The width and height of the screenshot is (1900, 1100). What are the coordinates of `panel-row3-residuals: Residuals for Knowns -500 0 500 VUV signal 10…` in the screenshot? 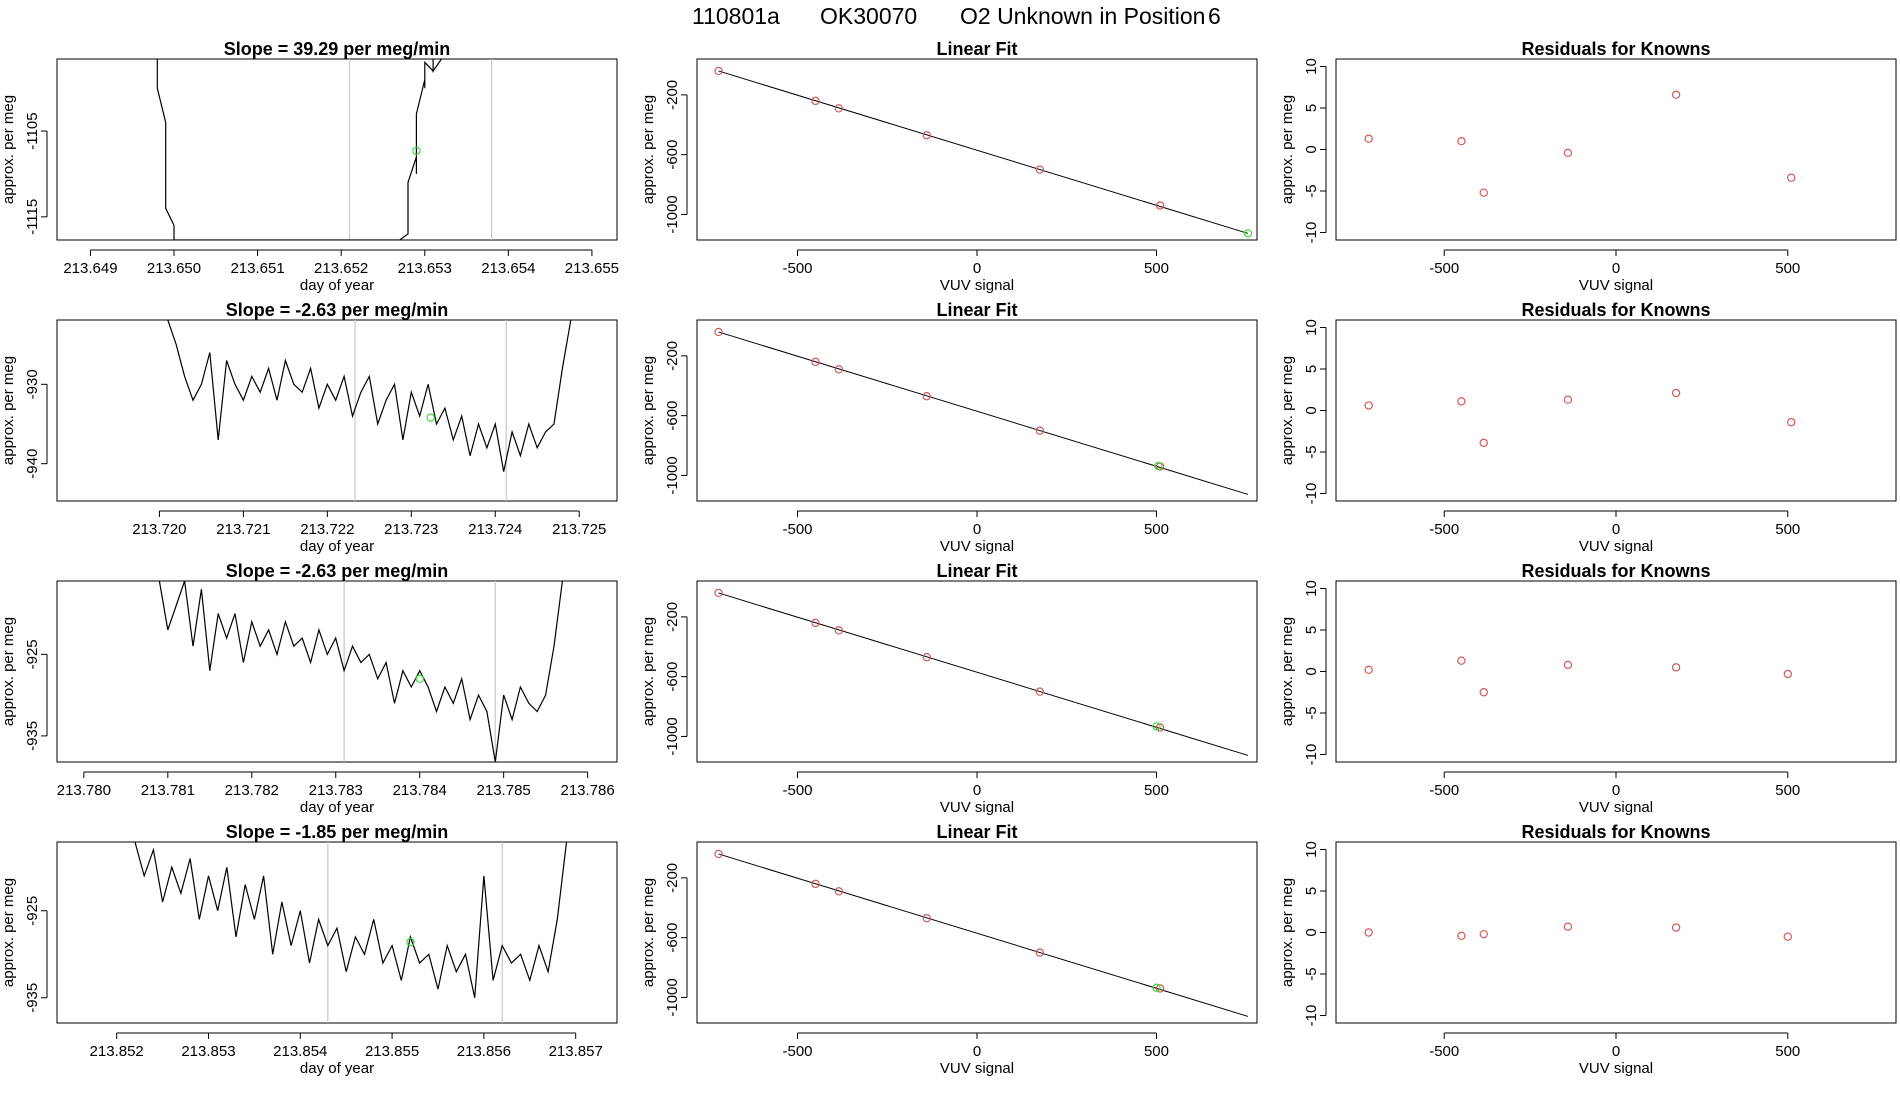 It's located at (1588, 688).